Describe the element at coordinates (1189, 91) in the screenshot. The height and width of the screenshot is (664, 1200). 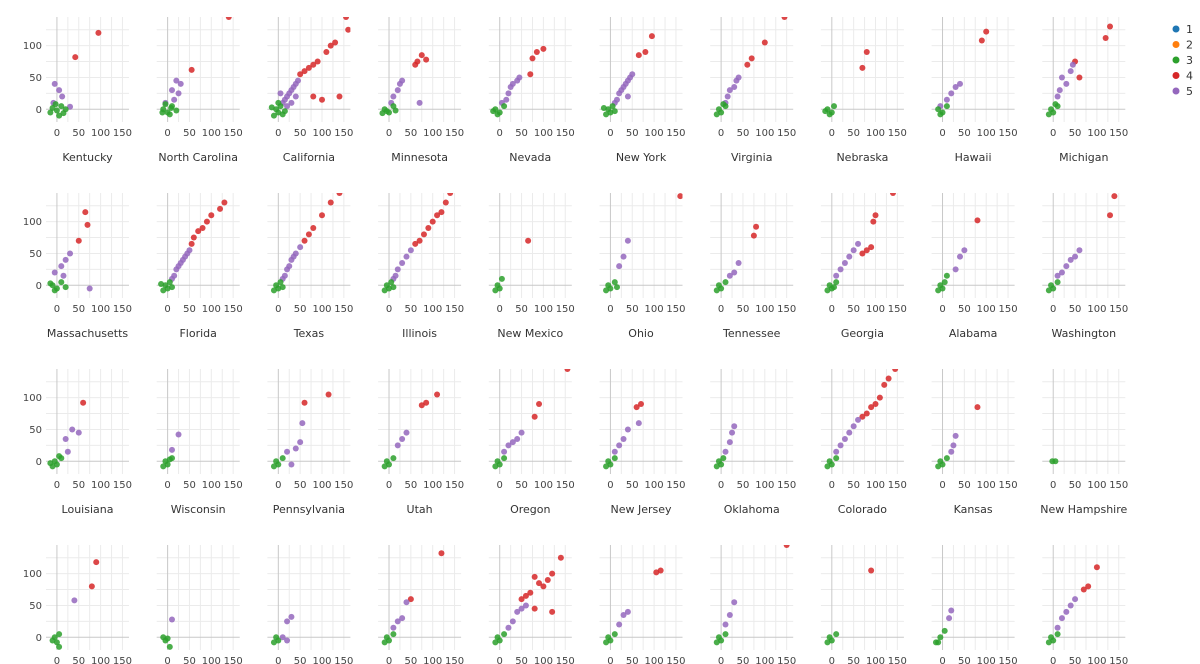
I see `legend-label: 5` at that location.